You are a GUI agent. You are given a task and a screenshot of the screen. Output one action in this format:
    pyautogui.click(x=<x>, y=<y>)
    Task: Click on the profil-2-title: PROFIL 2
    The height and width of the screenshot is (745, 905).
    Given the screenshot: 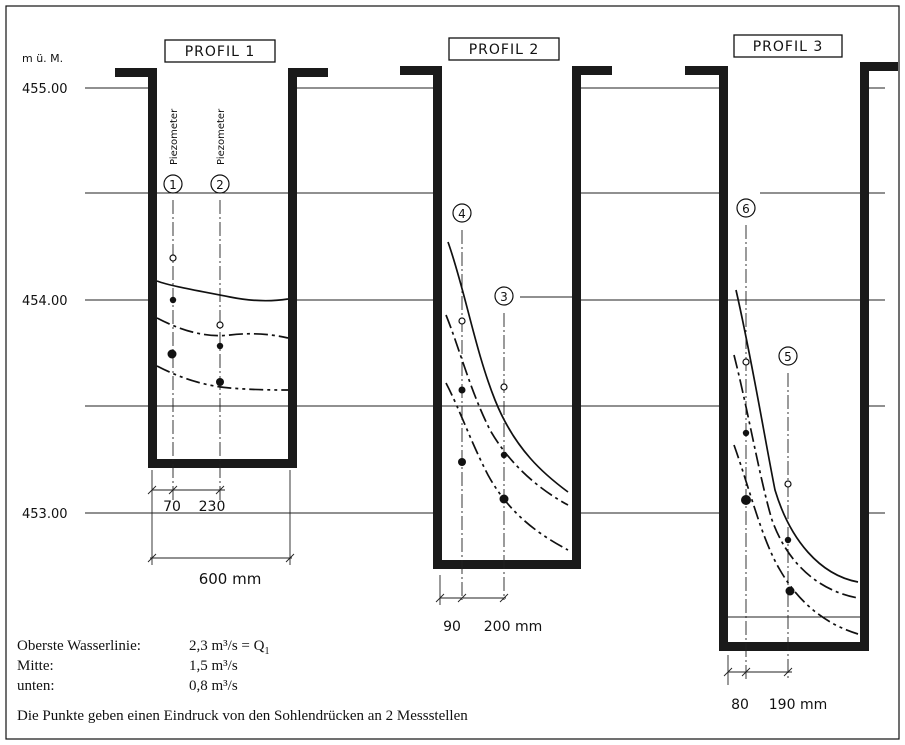 What is the action you would take?
    pyautogui.click(x=504, y=50)
    